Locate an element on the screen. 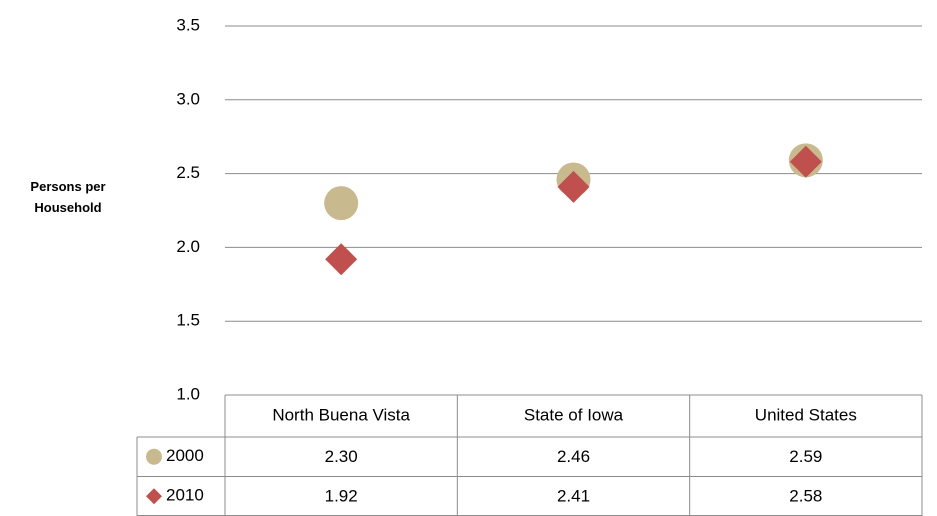 The image size is (937, 516). table-value: 2.30 is located at coordinates (341, 456).